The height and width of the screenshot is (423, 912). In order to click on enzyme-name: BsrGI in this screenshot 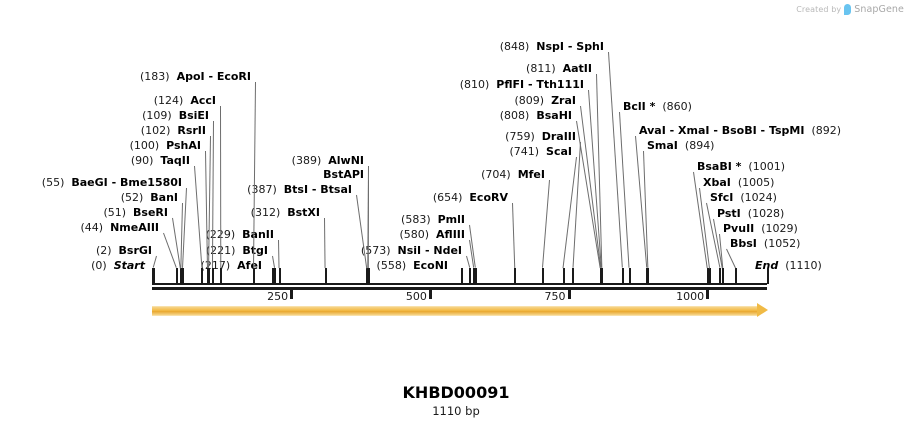, I will do `click(135, 250)`.